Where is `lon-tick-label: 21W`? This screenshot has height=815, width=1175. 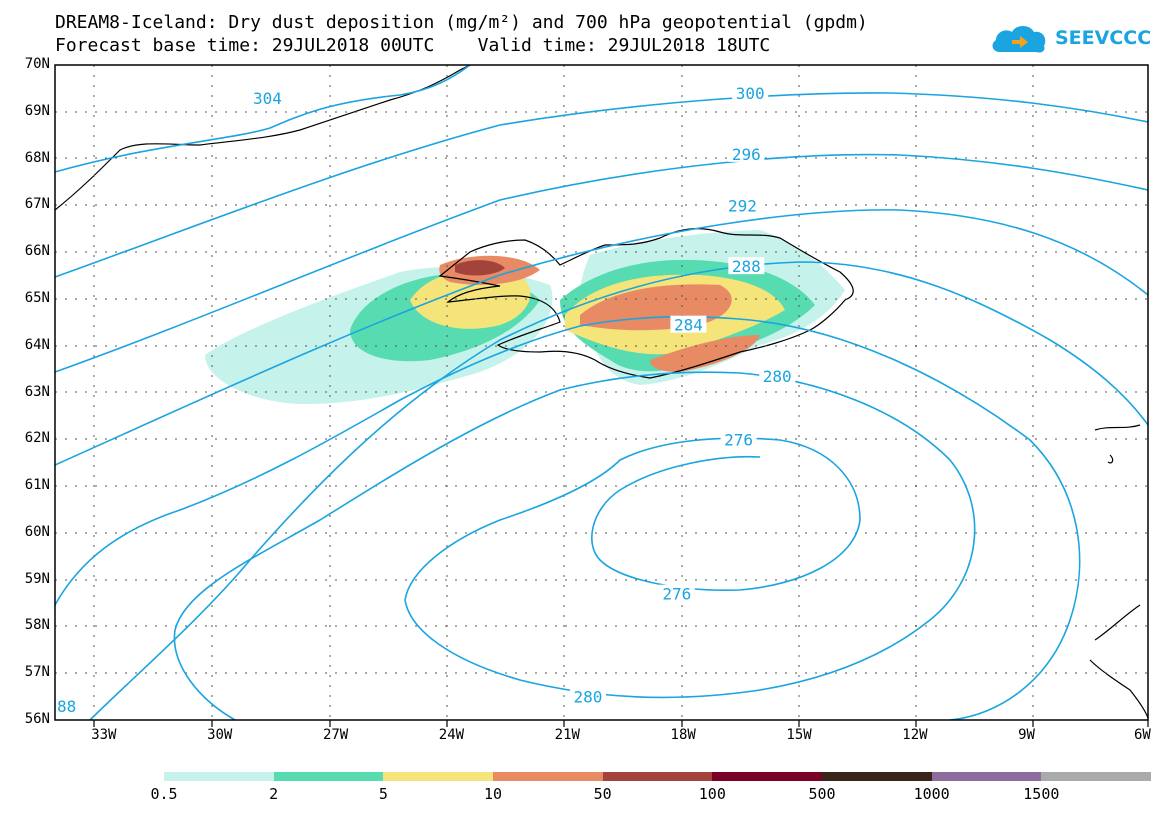 lon-tick-label: 21W is located at coordinates (567, 735).